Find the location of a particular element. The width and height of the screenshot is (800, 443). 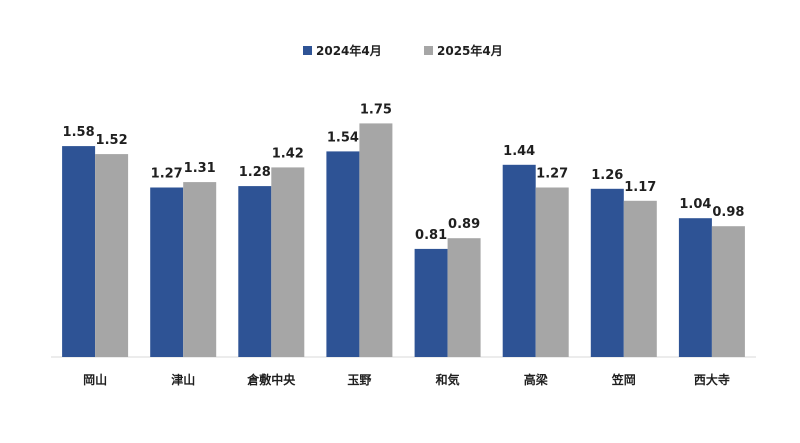

category-label-group: 岡山 津山 倉敷中央 玉野 和気 高梁 笠岡 西大寺 is located at coordinates (406, 379).